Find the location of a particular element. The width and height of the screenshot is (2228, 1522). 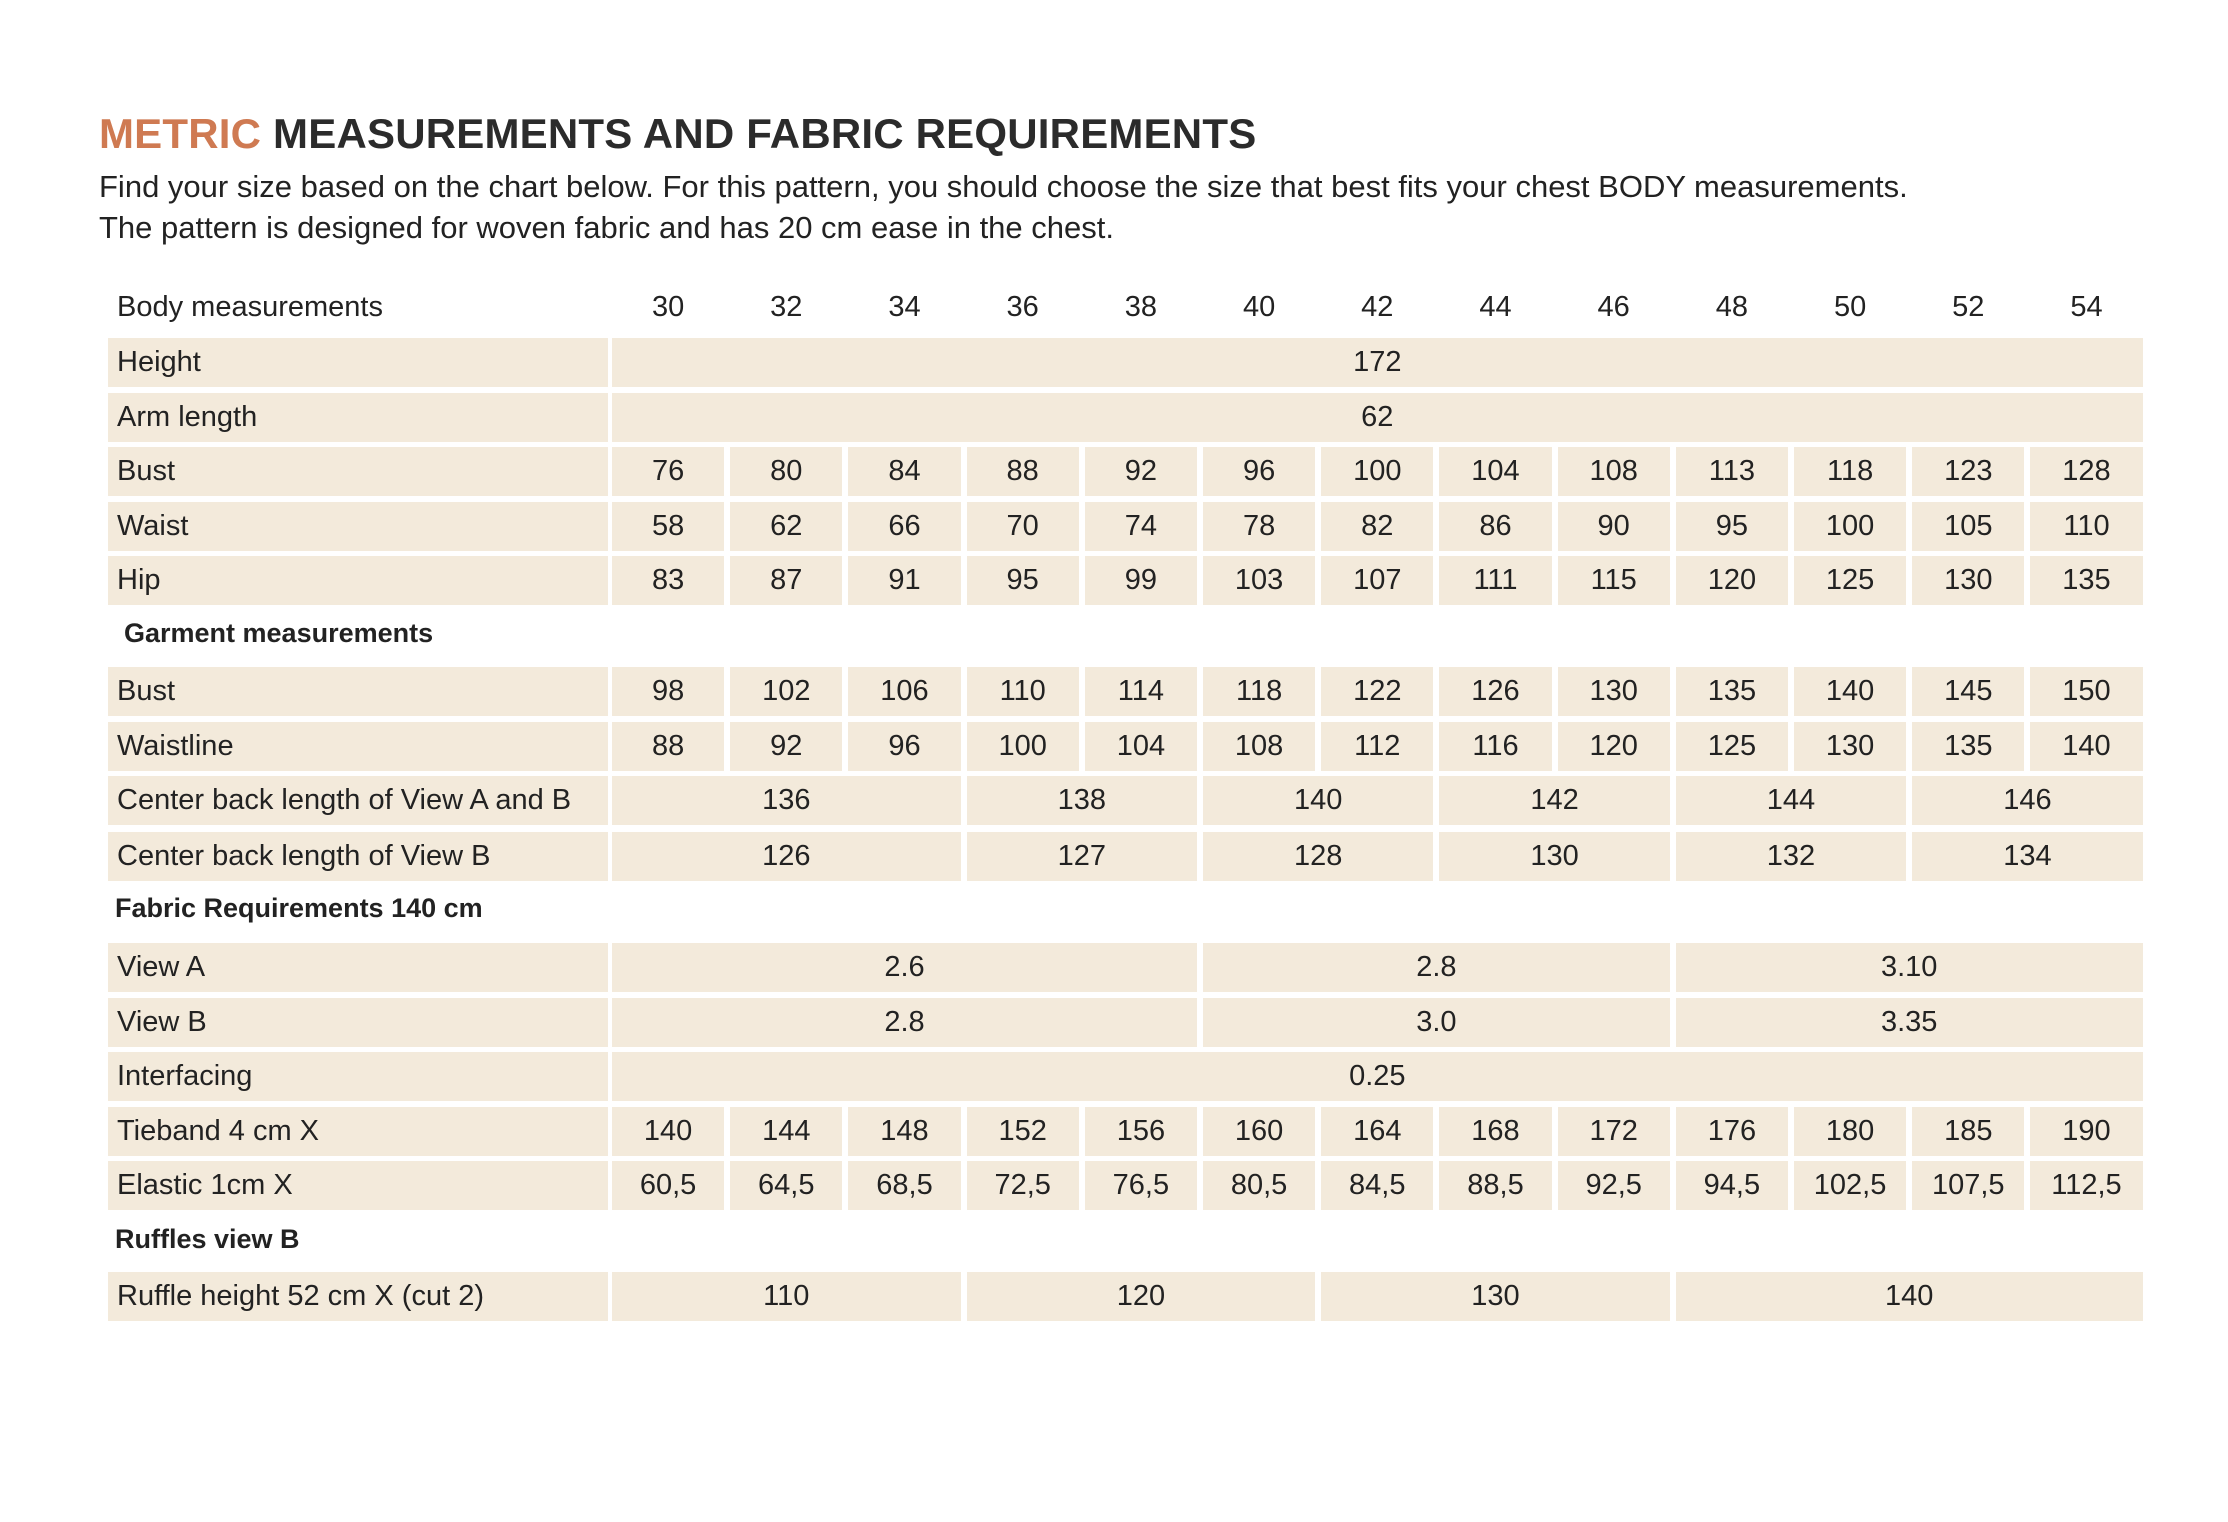

body-height-row: Height 172 is located at coordinates (1128, 362).